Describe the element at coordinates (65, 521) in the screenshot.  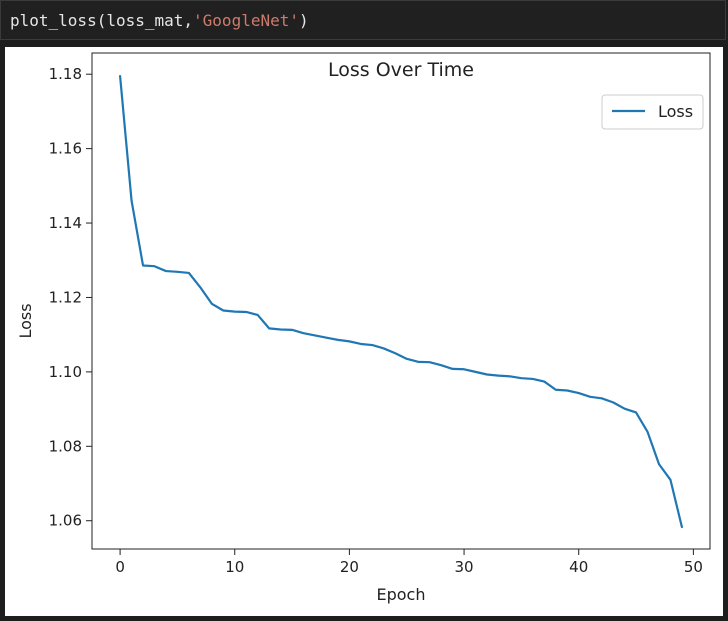
I see `y-tick-label: 1.06` at that location.